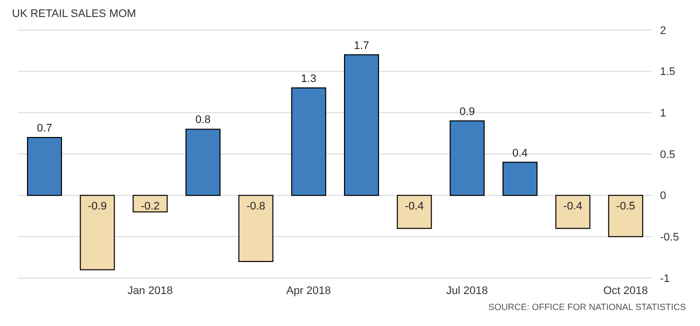 The image size is (700, 326). I want to click on y-tick-label: 1.5, so click(668, 72).